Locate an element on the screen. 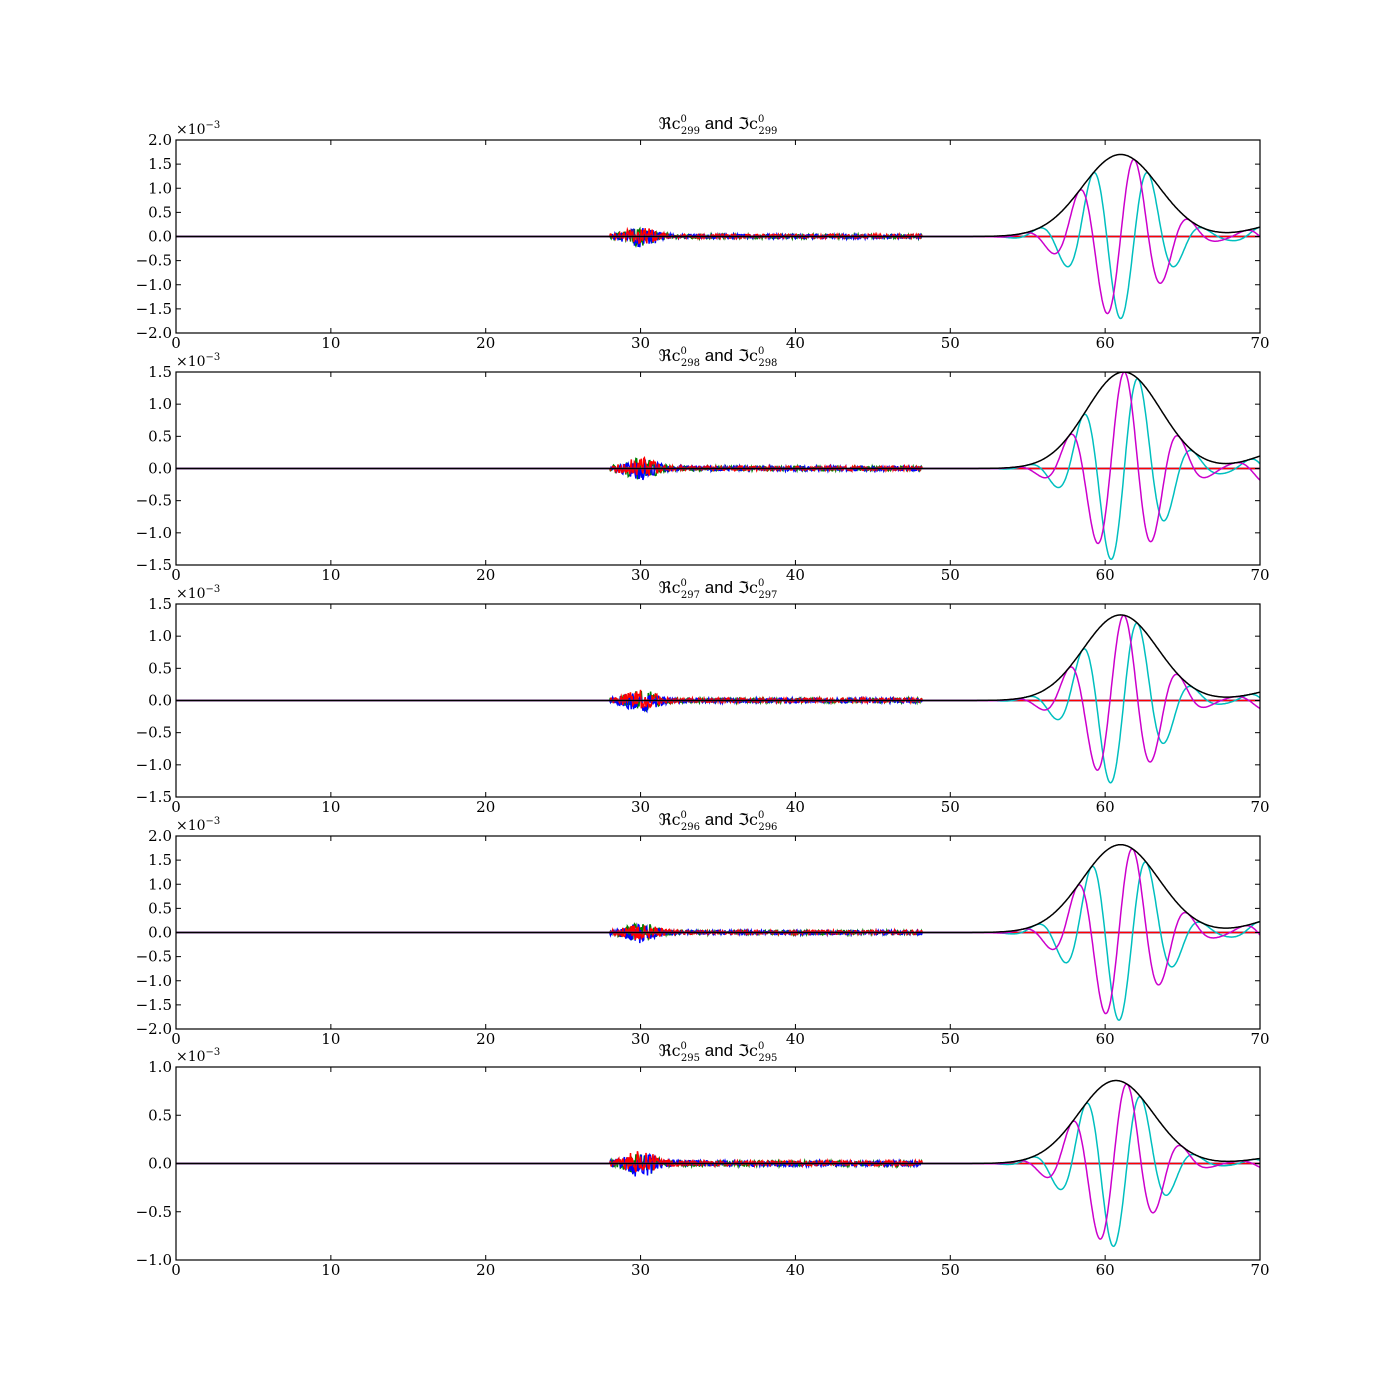  subplot-title: ℜc0 296 and ℑc0 296 is located at coordinates (718, 821).